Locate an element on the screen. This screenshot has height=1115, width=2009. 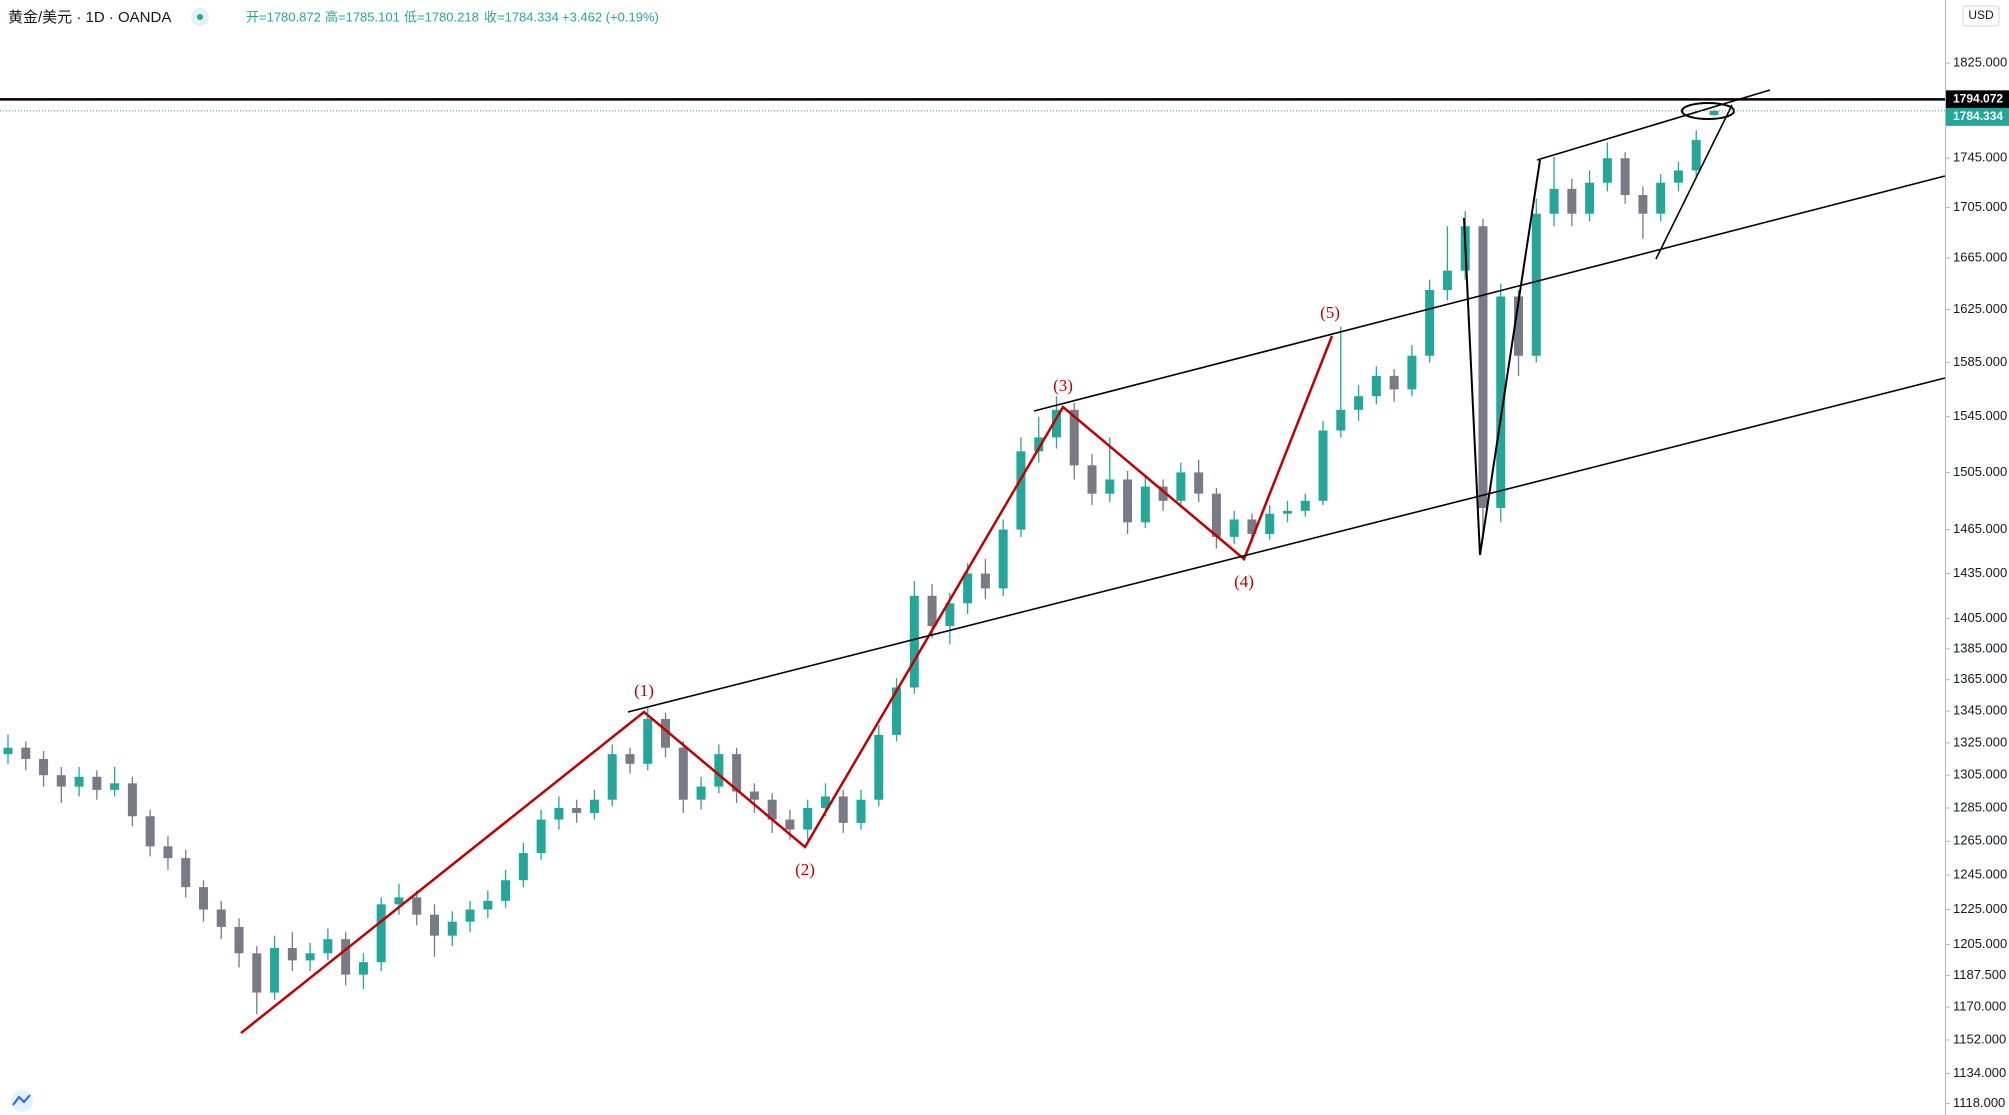
wave-label: (2) is located at coordinates (805, 869).